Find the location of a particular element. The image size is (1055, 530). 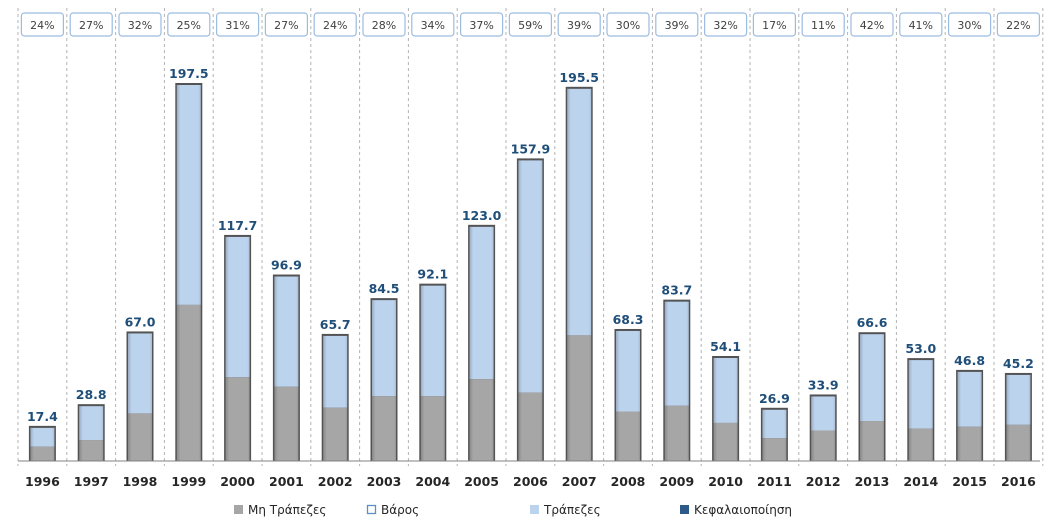

year-label: 2000 is located at coordinates (237, 481).